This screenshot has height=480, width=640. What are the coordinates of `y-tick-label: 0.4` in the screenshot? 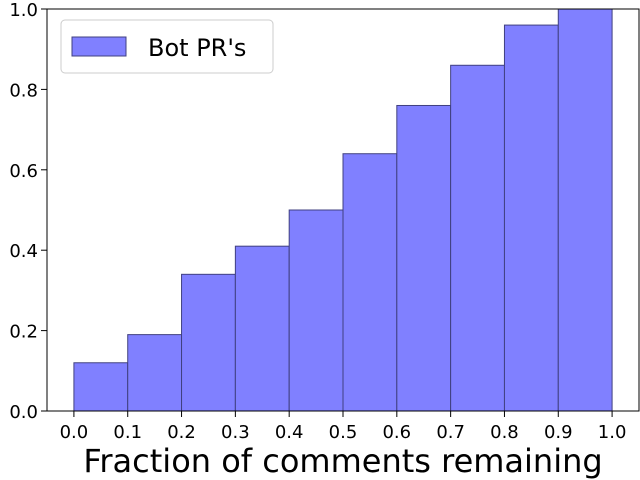 It's located at (23, 251).